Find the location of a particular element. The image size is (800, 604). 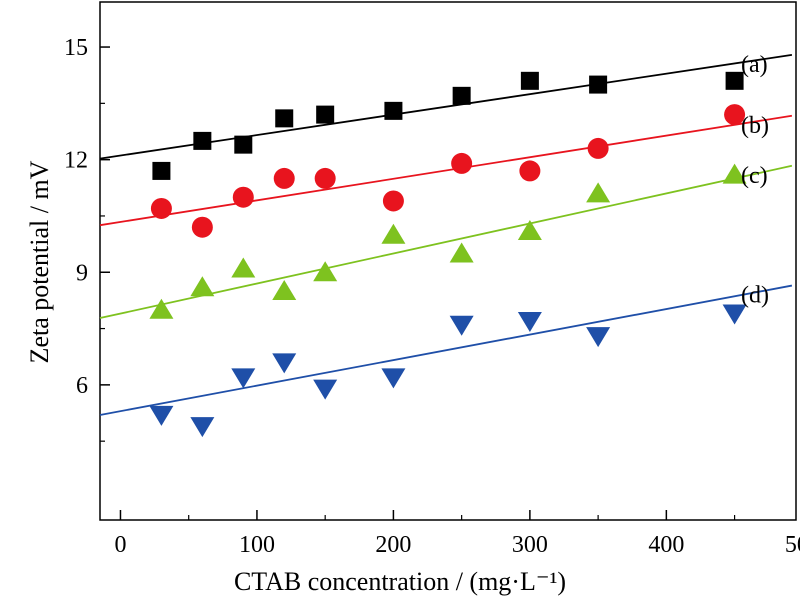

series-labels: (a) (b) (c) (d) is located at coordinates (755, 180).